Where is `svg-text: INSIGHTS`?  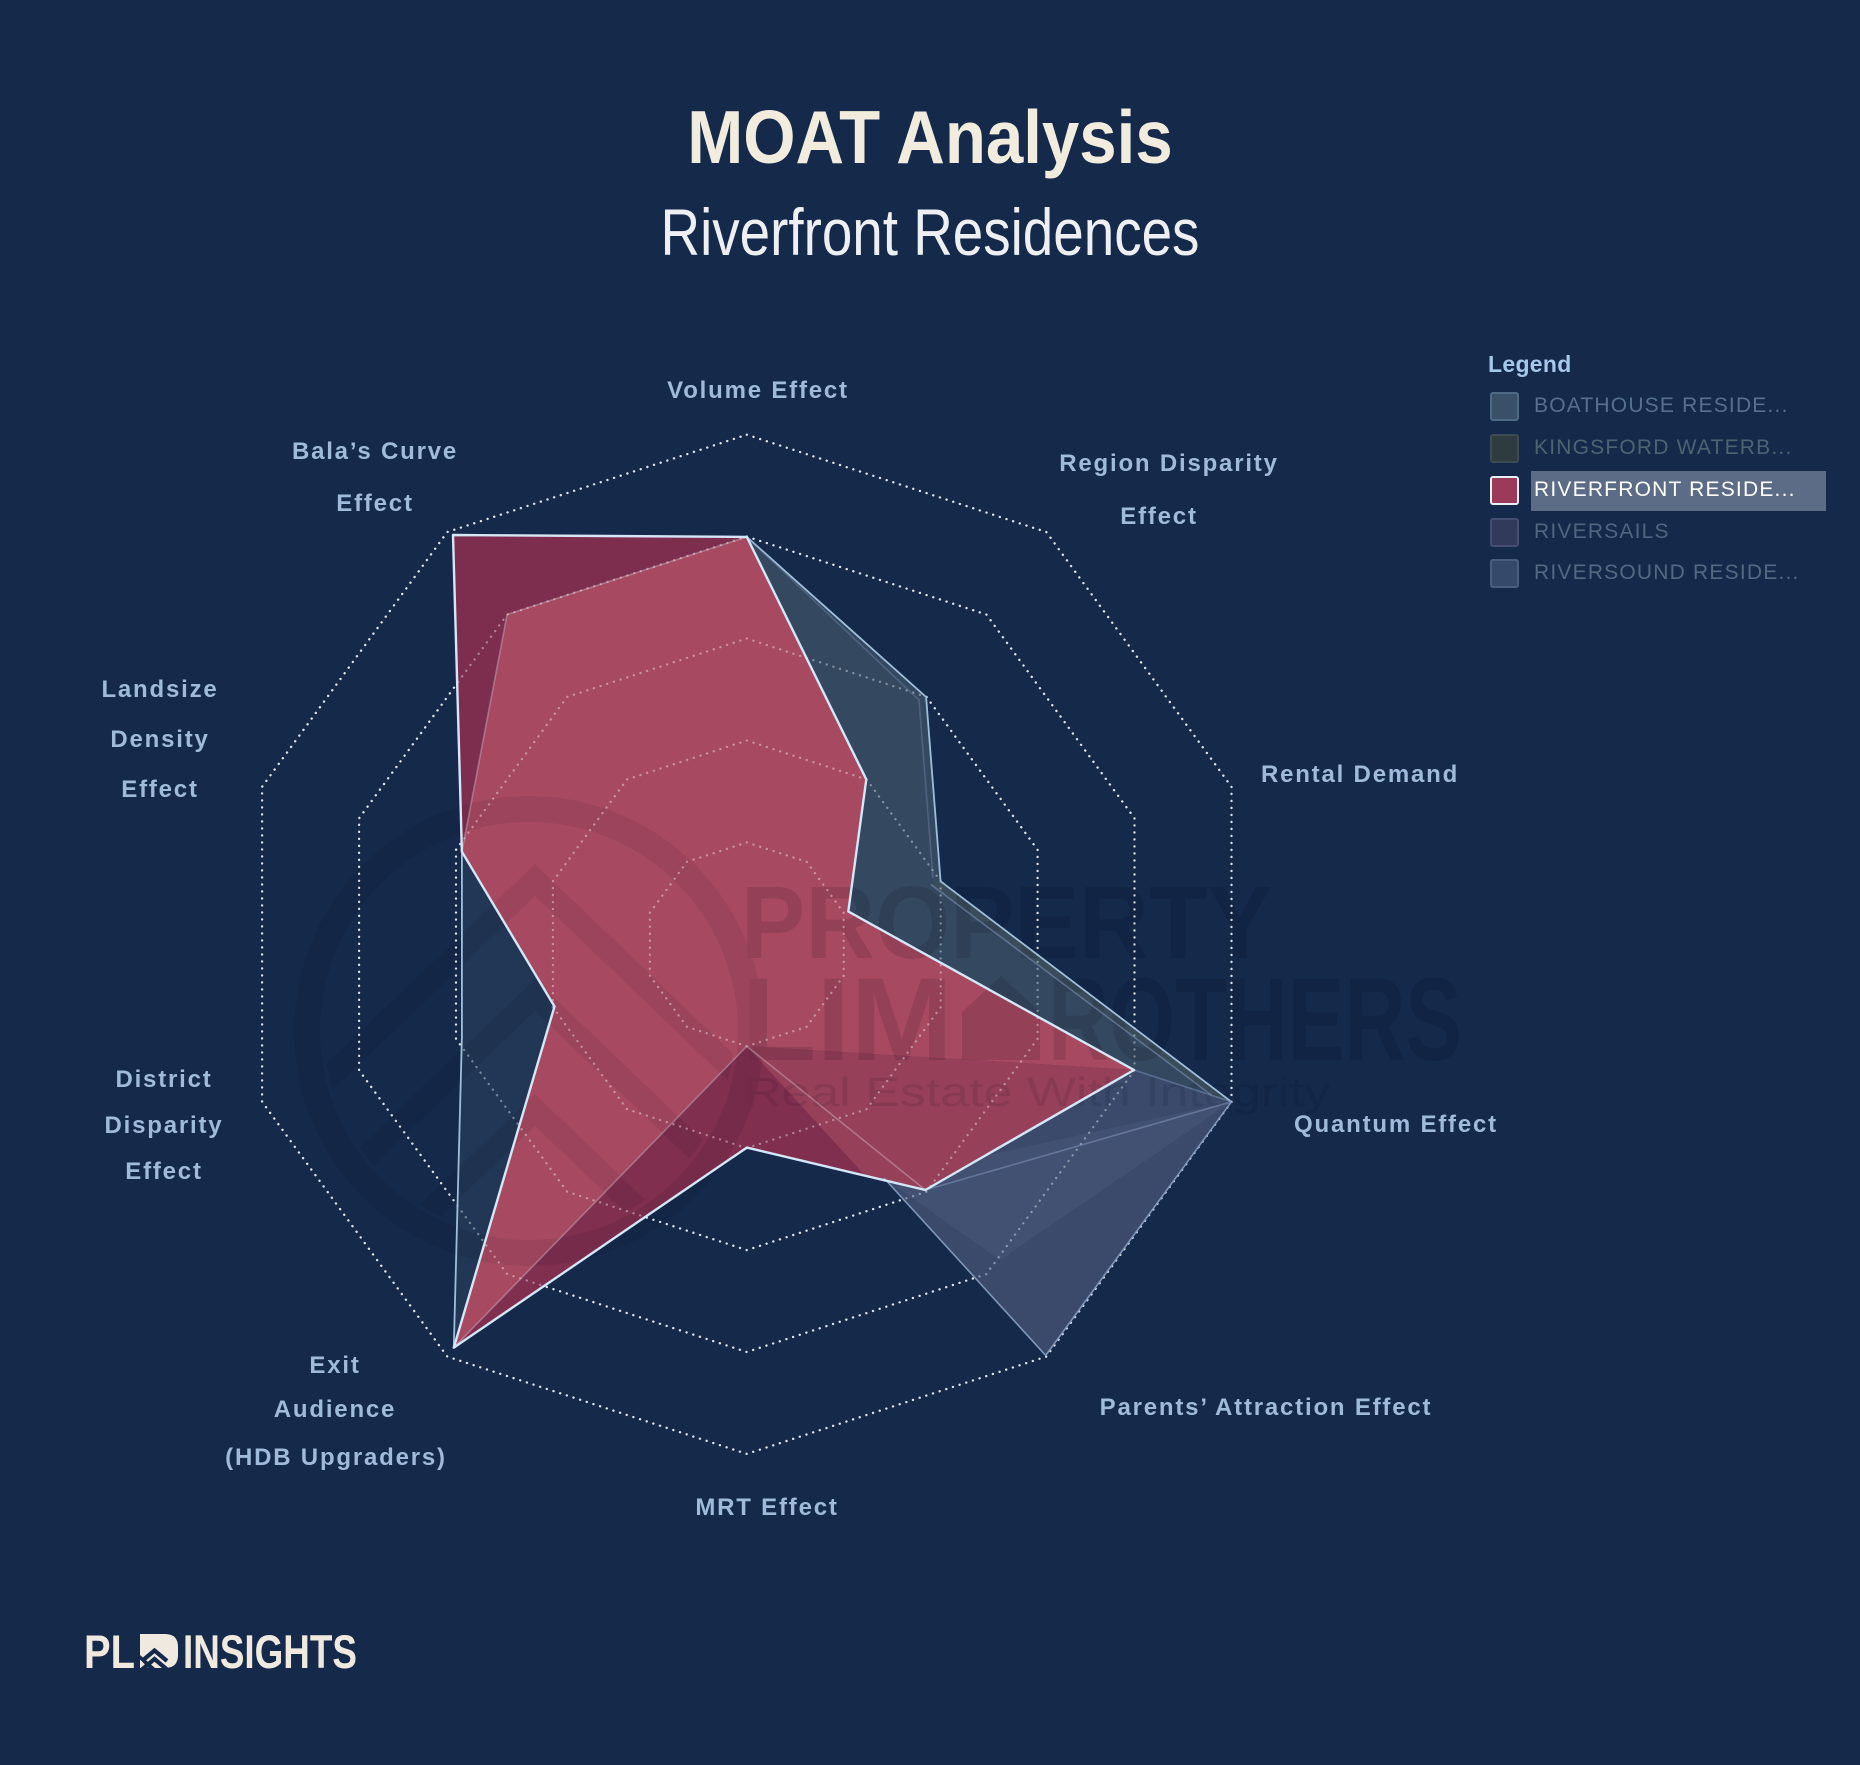 svg-text: INSIGHTS is located at coordinates (270, 1653).